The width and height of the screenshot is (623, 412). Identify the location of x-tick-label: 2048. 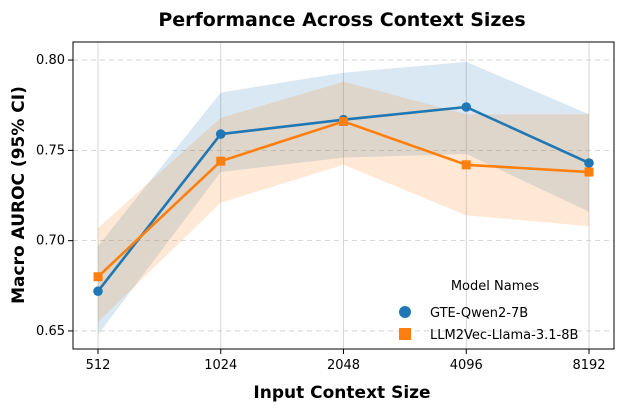
(343, 365).